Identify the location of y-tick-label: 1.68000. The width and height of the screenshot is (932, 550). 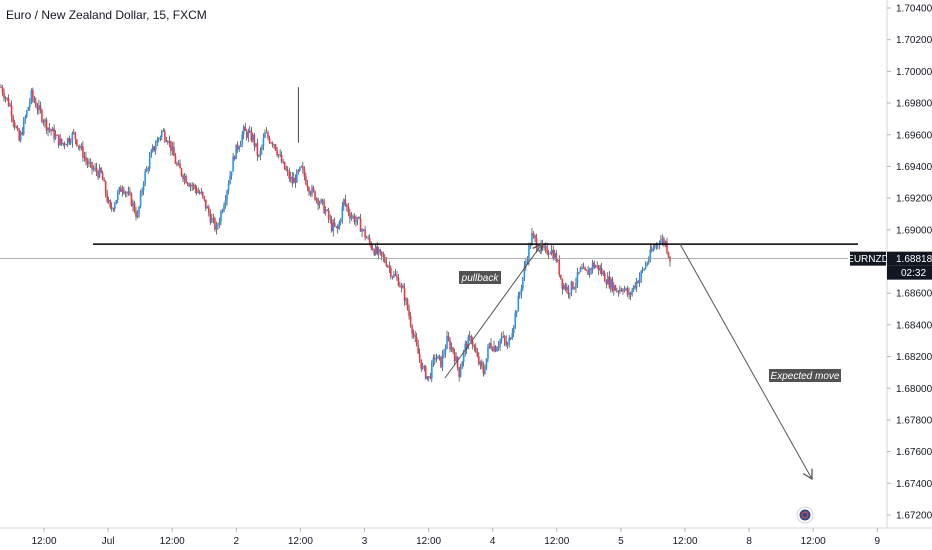
(914, 389).